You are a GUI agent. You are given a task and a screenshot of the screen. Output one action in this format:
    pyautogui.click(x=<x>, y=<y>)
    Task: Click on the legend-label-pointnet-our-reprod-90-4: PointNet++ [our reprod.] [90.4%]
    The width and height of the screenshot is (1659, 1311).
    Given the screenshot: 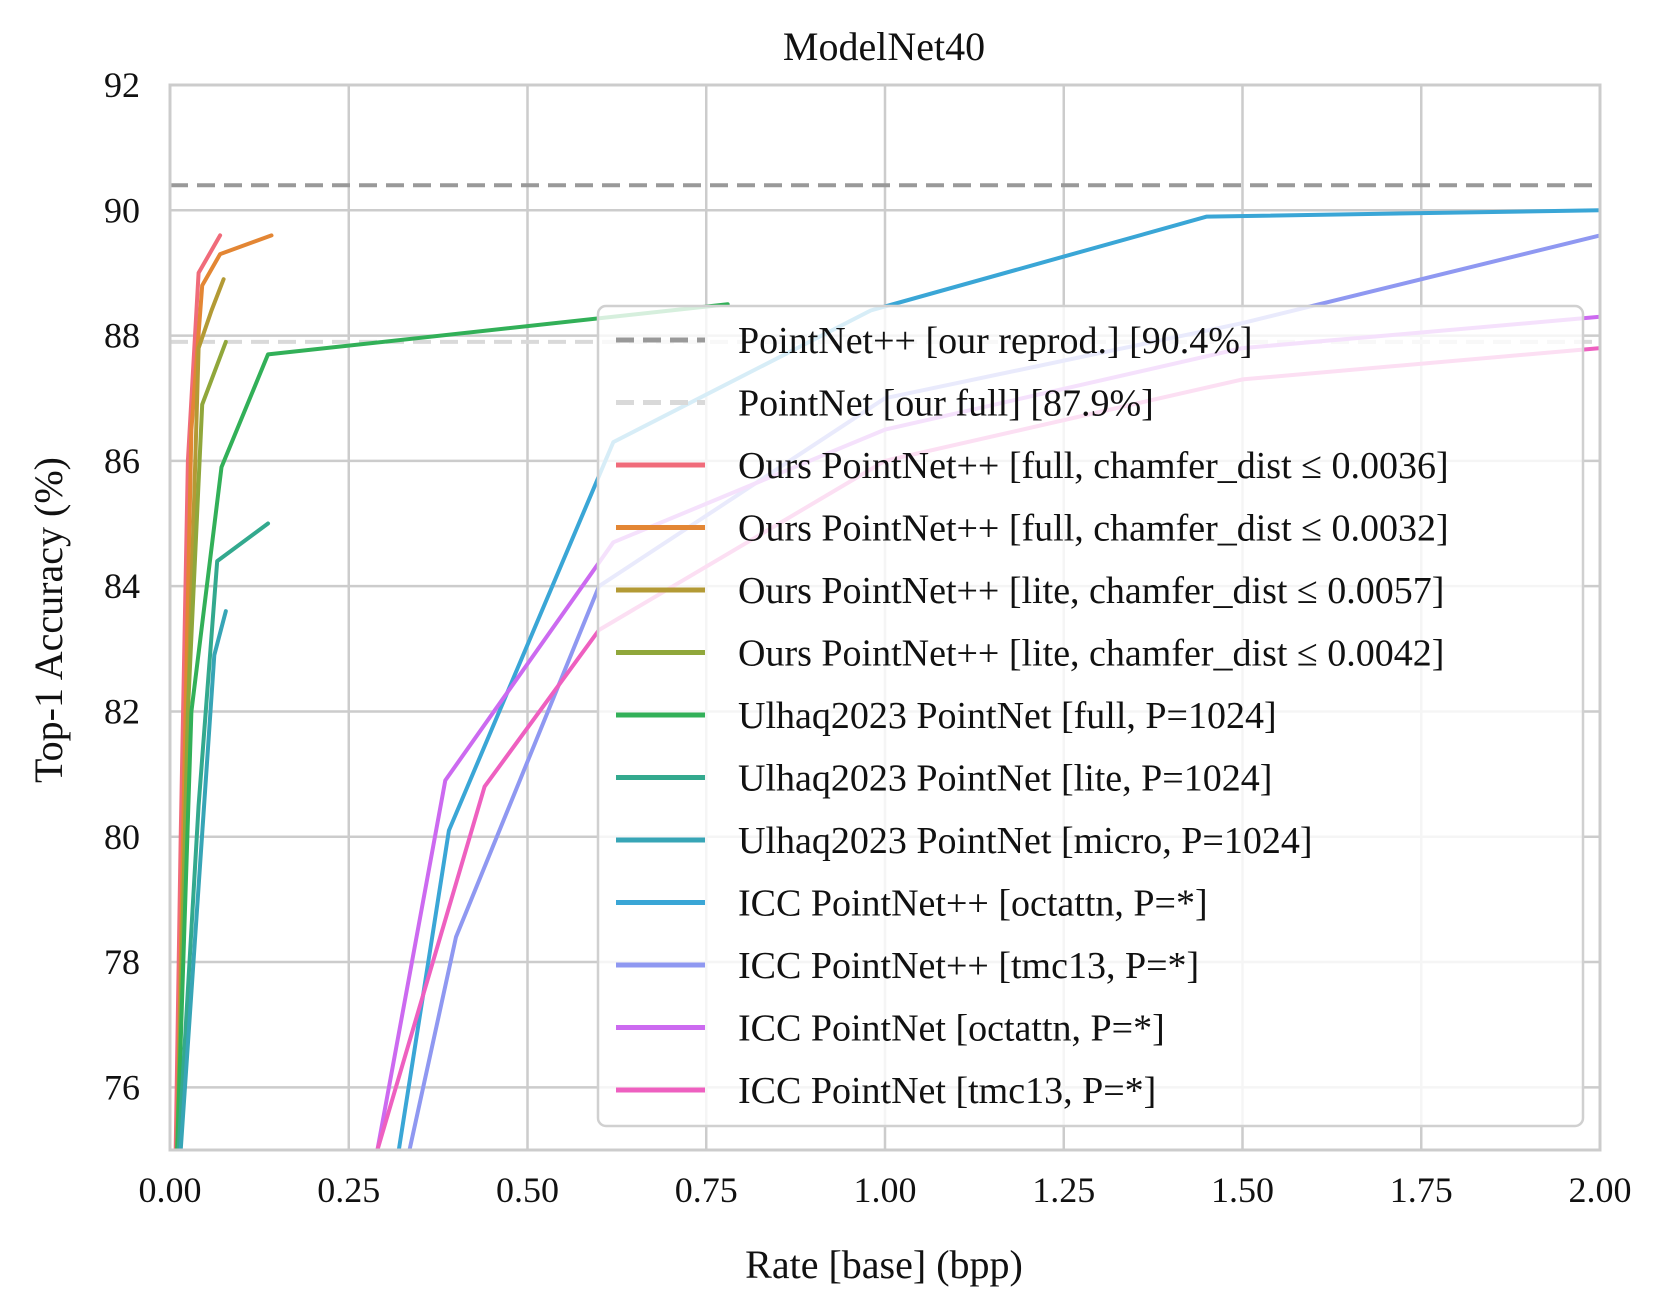 What is the action you would take?
    pyautogui.click(x=995, y=341)
    